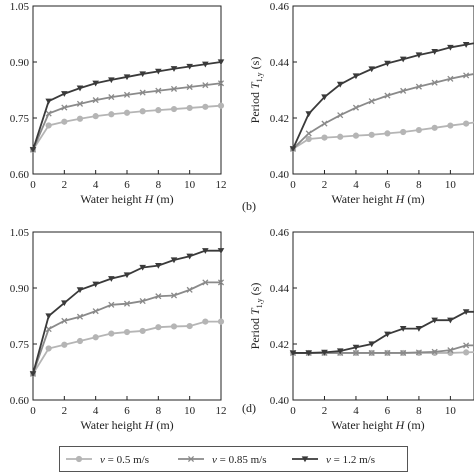 This screenshot has height=474, width=474. Describe the element at coordinates (79, 459) in the screenshot. I see `legend-marker` at that location.